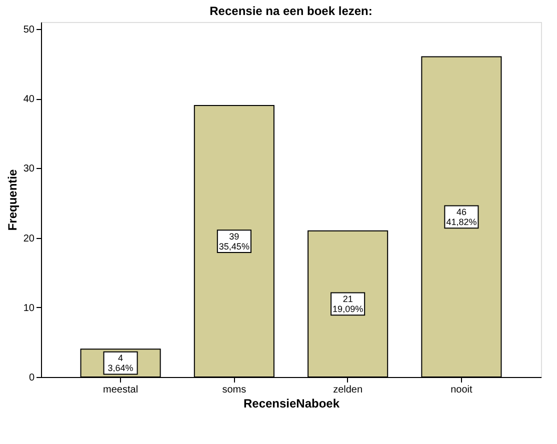 The height and width of the screenshot is (444, 557). I want to click on y-tick-label: 40, so click(29, 100).